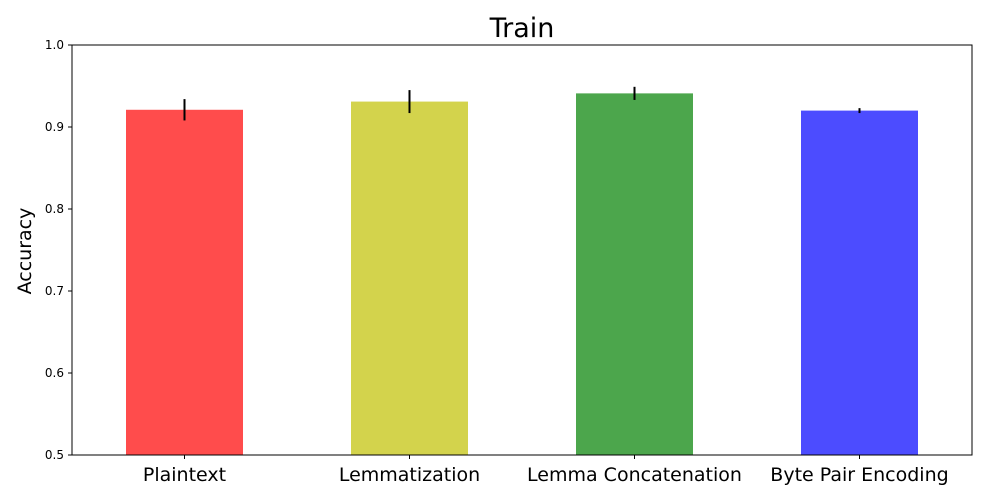  What do you see at coordinates (634, 475) in the screenshot?
I see `x-tick-label-2: Lemma Concatenation` at bounding box center [634, 475].